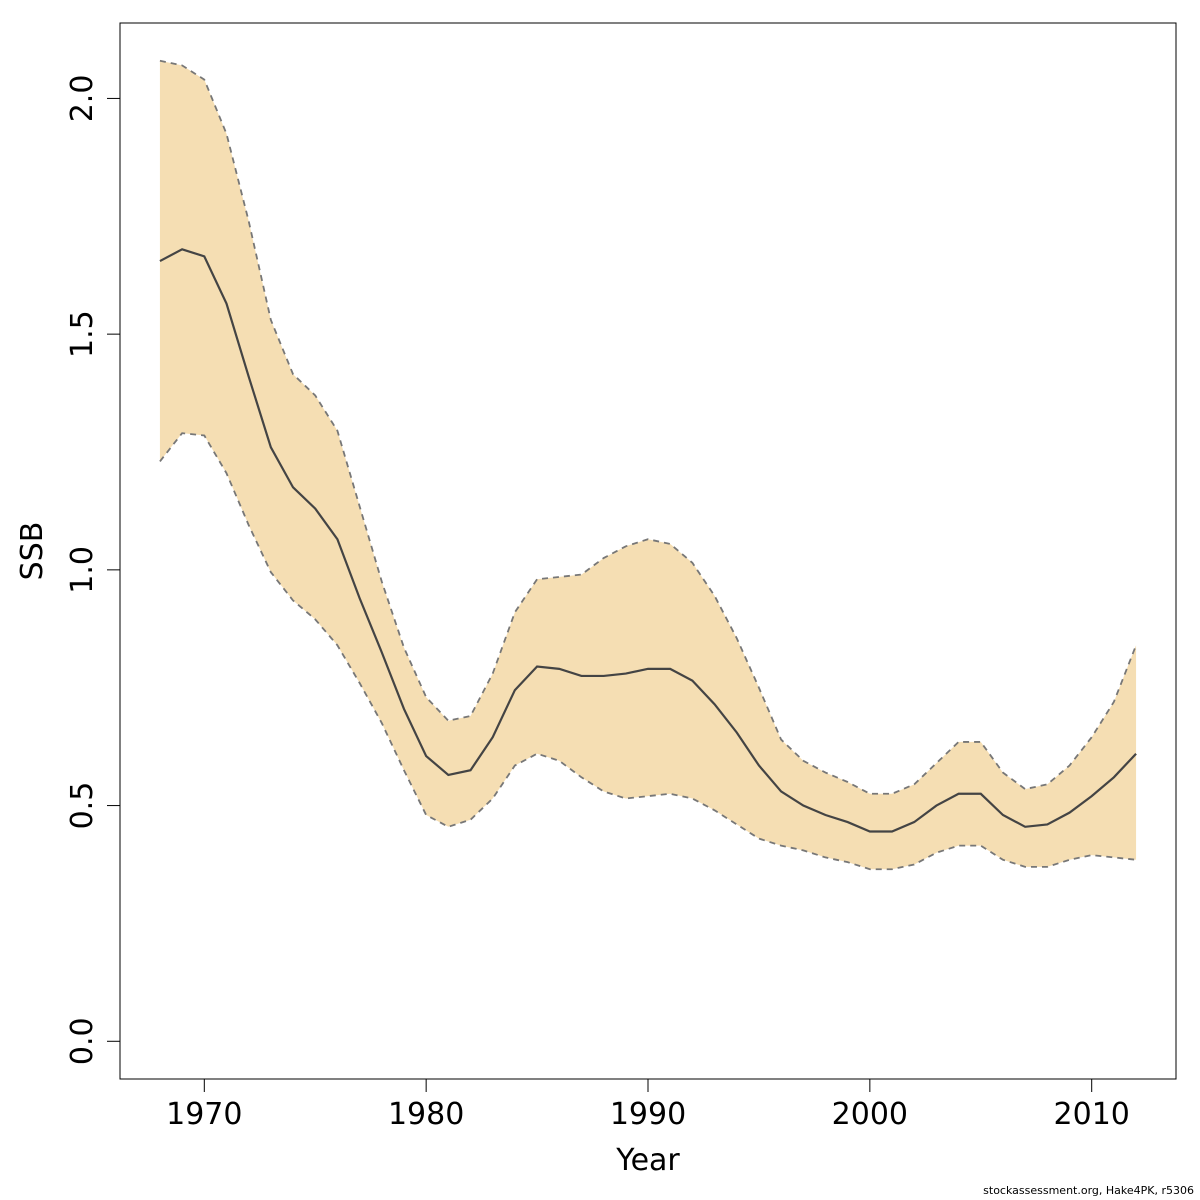 The image size is (1200, 1200). What do you see at coordinates (1092, 1114) in the screenshot?
I see `x-tick-label: 2010` at bounding box center [1092, 1114].